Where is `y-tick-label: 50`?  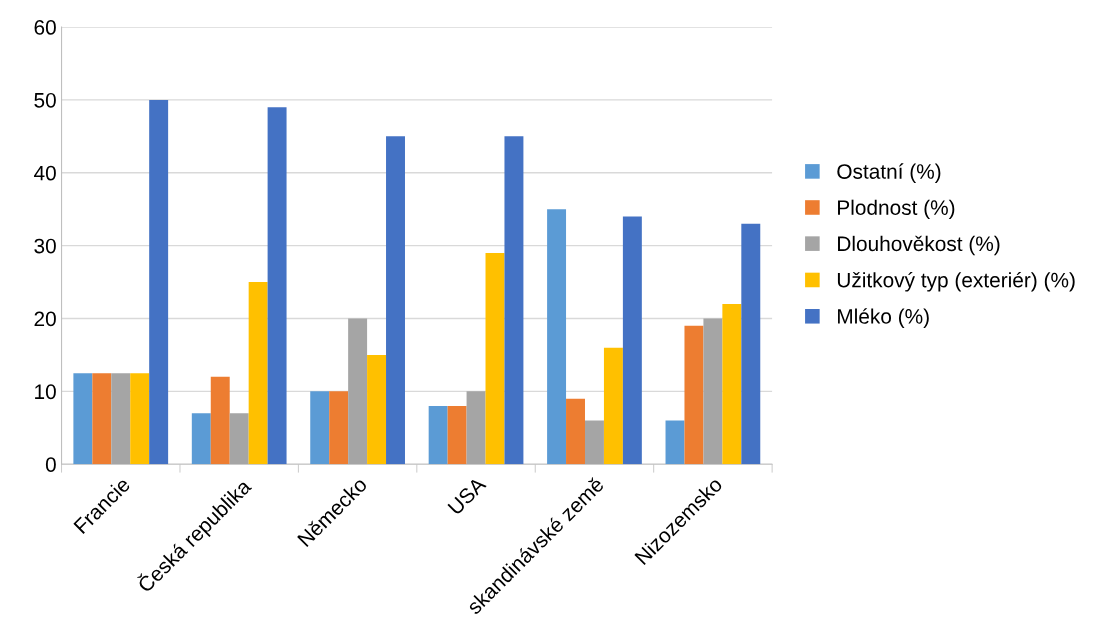 y-tick-label: 50 is located at coordinates (45, 100).